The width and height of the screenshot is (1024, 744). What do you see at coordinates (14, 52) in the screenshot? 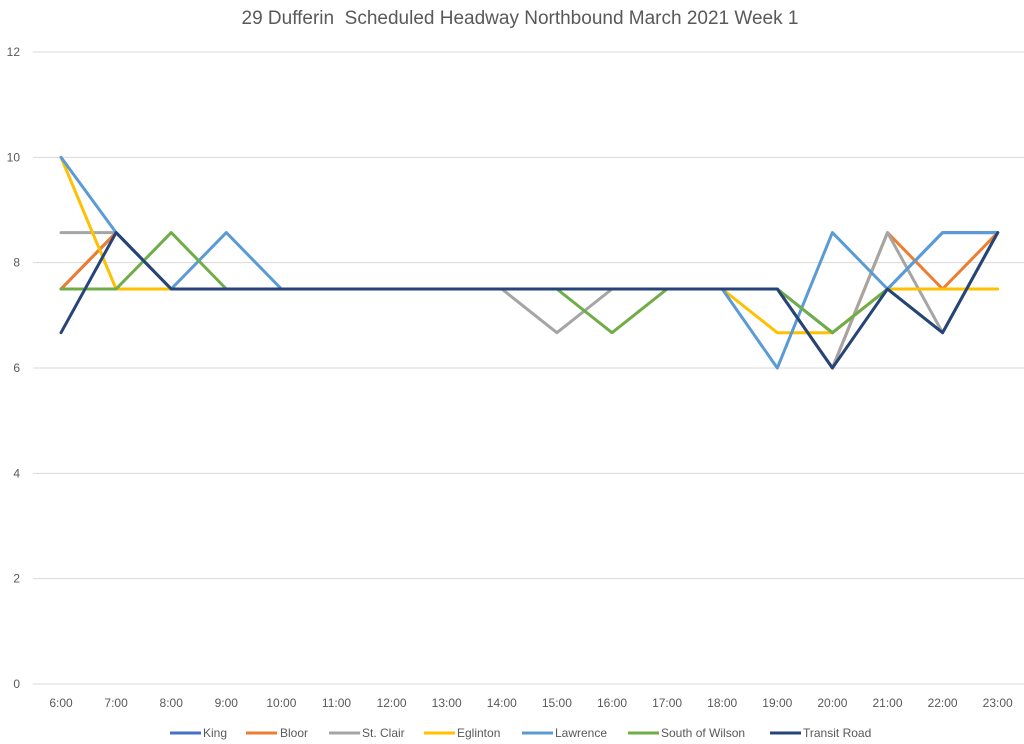
I see `y-tick-label: 12` at bounding box center [14, 52].